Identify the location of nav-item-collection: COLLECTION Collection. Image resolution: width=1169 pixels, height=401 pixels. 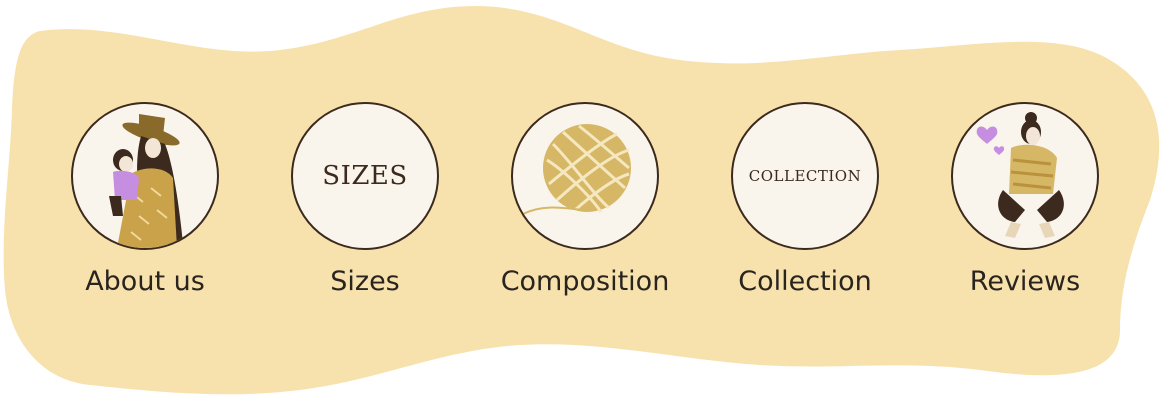
(805, 207).